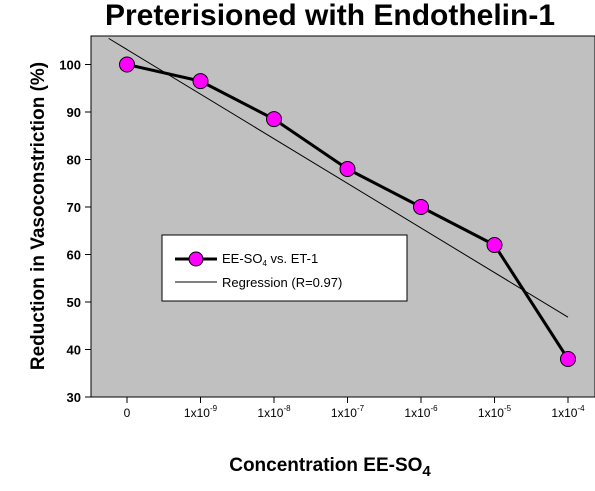  What do you see at coordinates (242, 258) in the screenshot?
I see `legend-series-label-base: EE-SO` at bounding box center [242, 258].